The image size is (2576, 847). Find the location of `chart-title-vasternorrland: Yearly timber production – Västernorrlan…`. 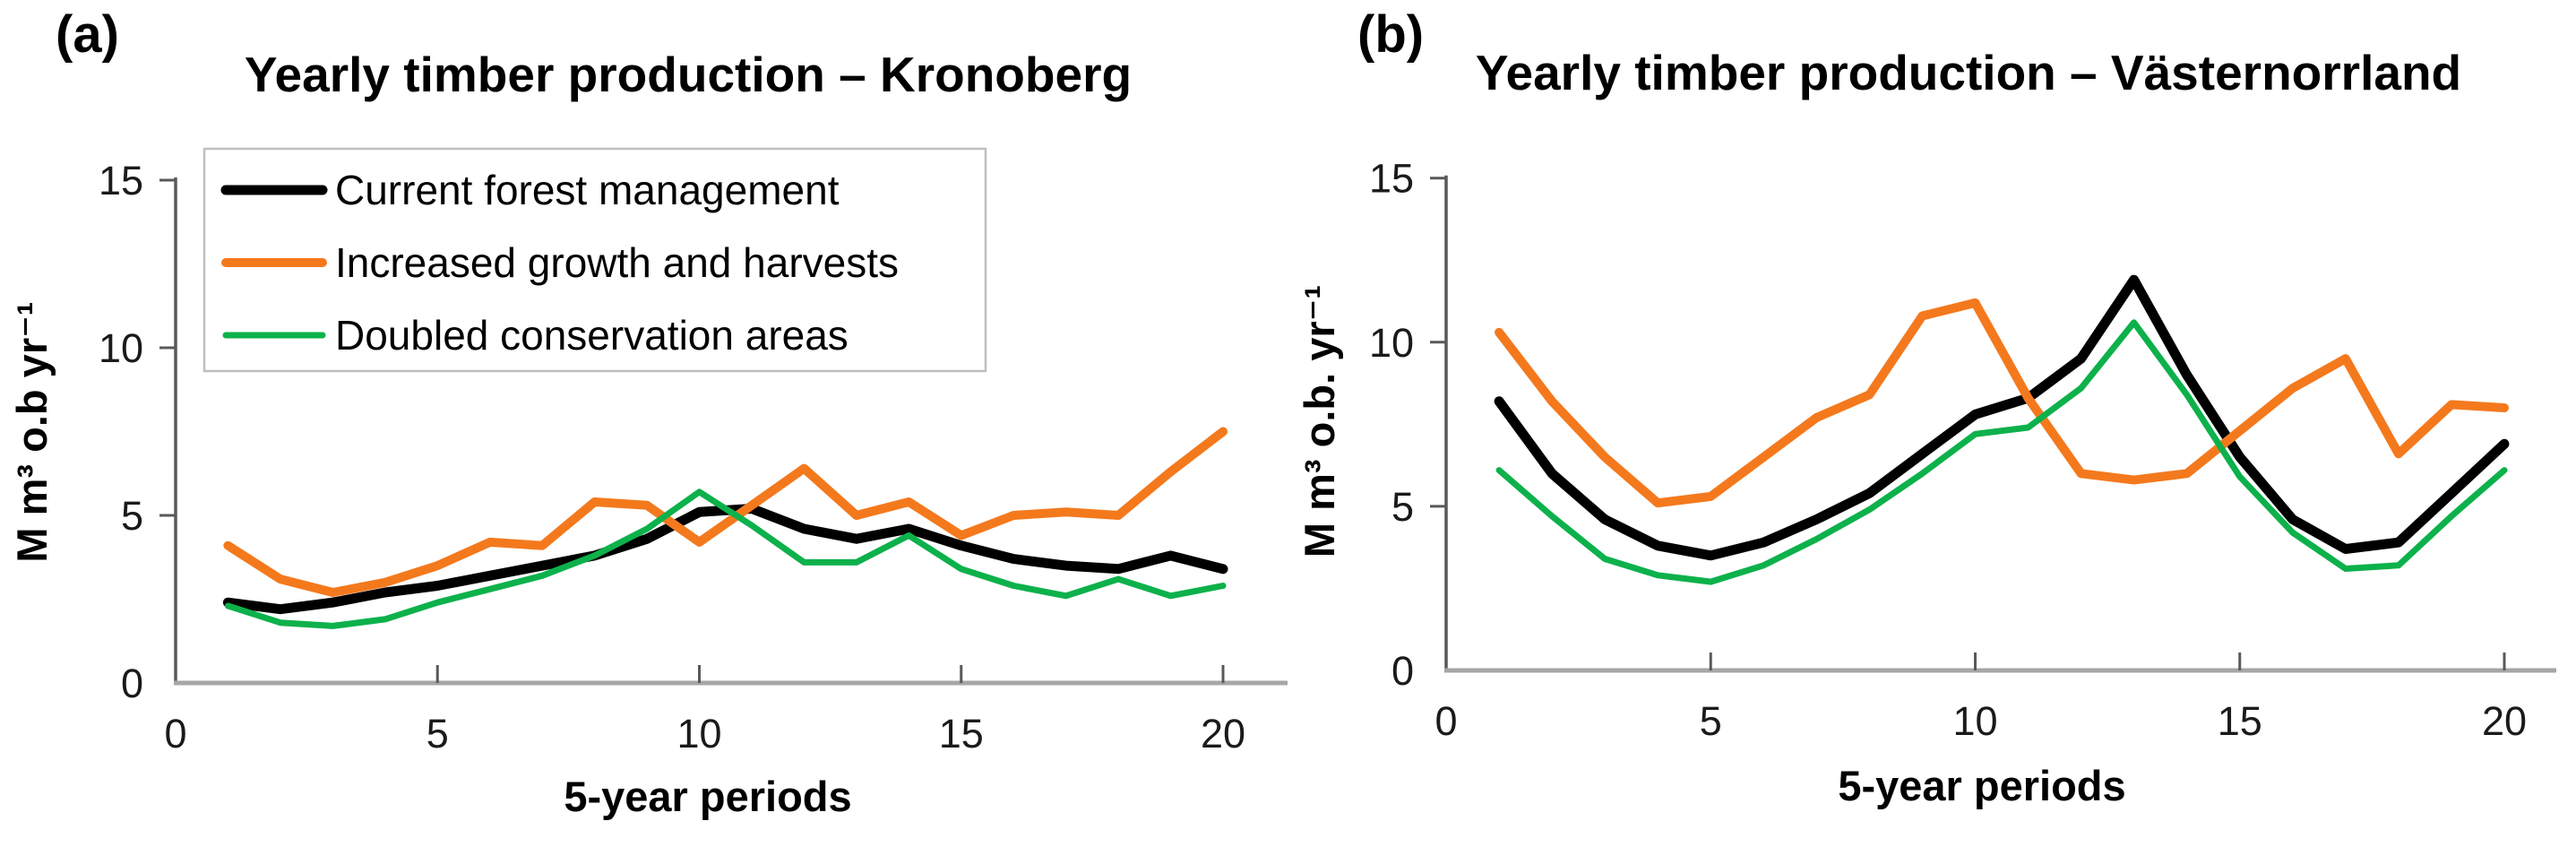

chart-title-vasternorrland: Yearly timber production – Västernorrlan… is located at coordinates (1969, 72).